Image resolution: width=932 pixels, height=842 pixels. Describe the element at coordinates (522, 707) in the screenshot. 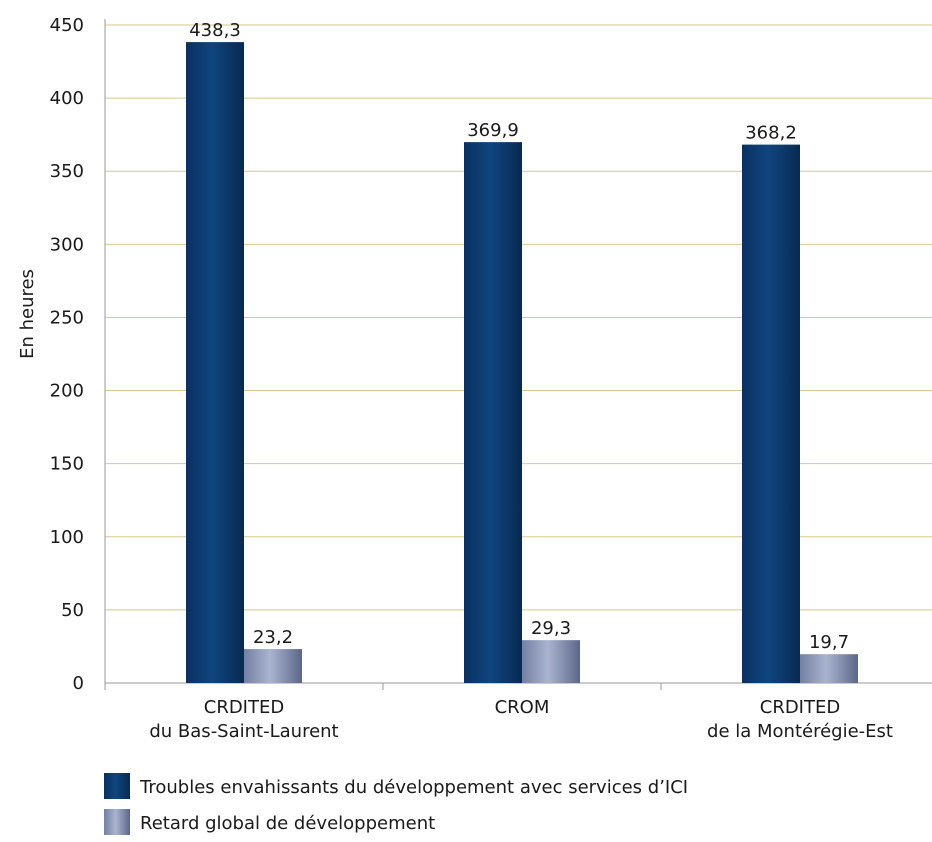

I see `category-label: CROM` at that location.